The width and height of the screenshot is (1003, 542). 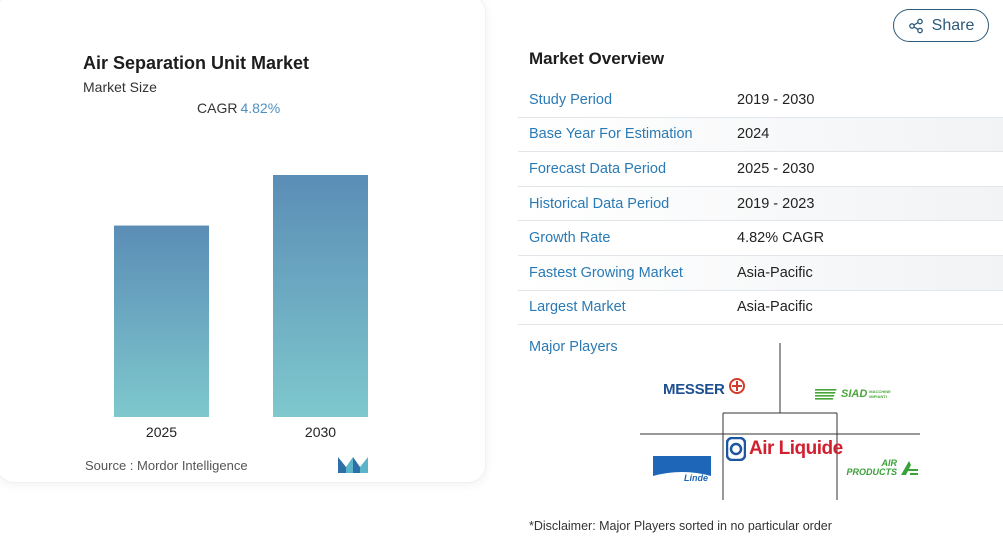 I want to click on overview-key: Growth Rate, so click(x=570, y=238).